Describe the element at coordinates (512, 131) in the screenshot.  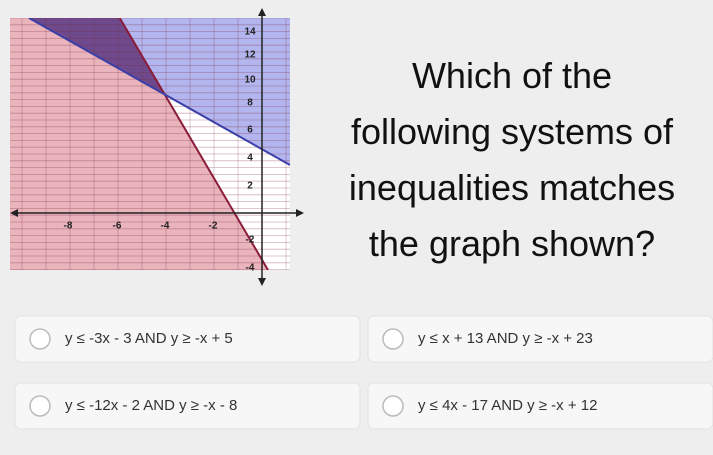
I see `question-line: following systems of` at that location.